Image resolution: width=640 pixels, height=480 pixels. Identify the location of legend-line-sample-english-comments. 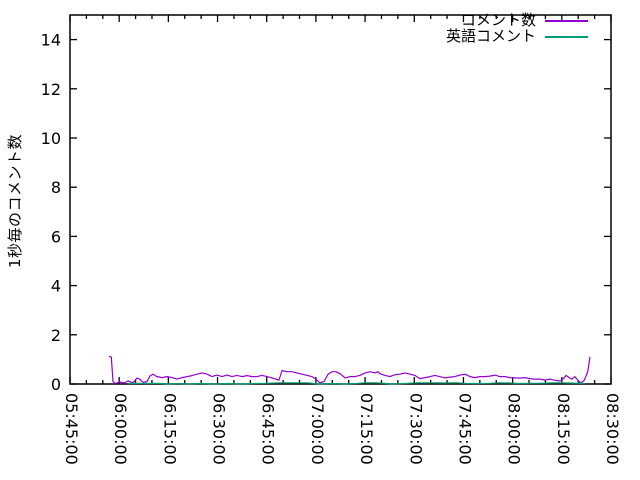
(566, 36).